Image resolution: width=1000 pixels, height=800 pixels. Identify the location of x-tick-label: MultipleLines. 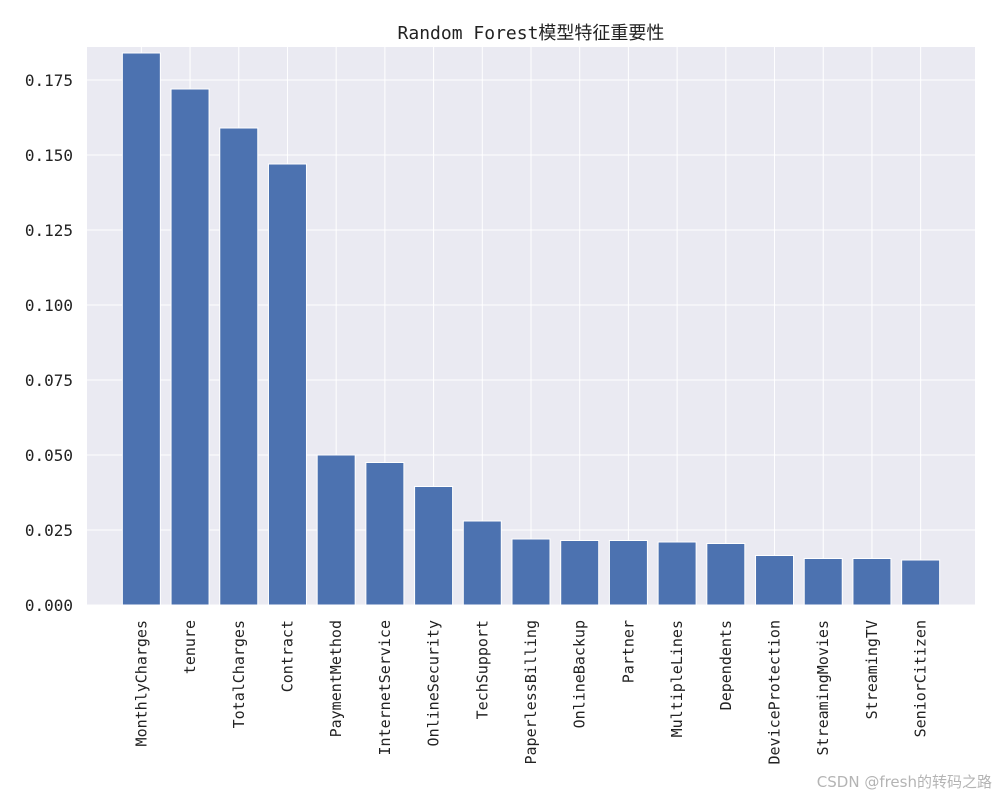
(677, 678).